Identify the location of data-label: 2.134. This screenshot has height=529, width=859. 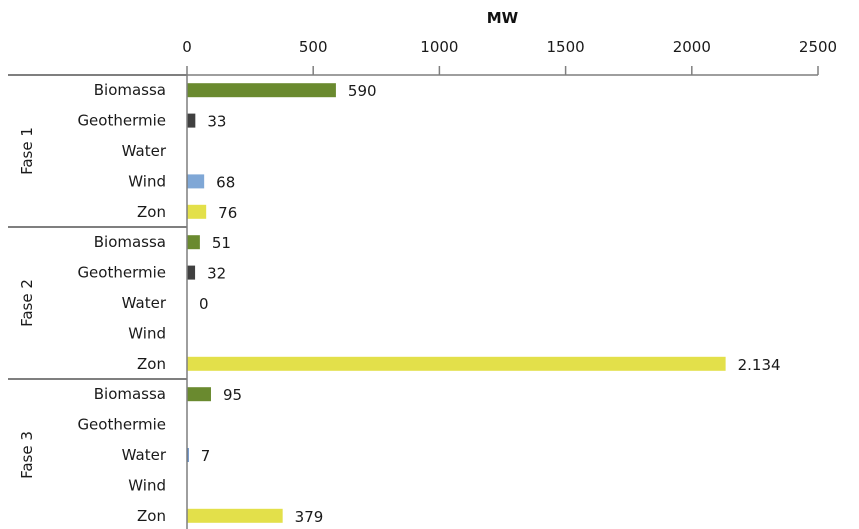
(759, 365).